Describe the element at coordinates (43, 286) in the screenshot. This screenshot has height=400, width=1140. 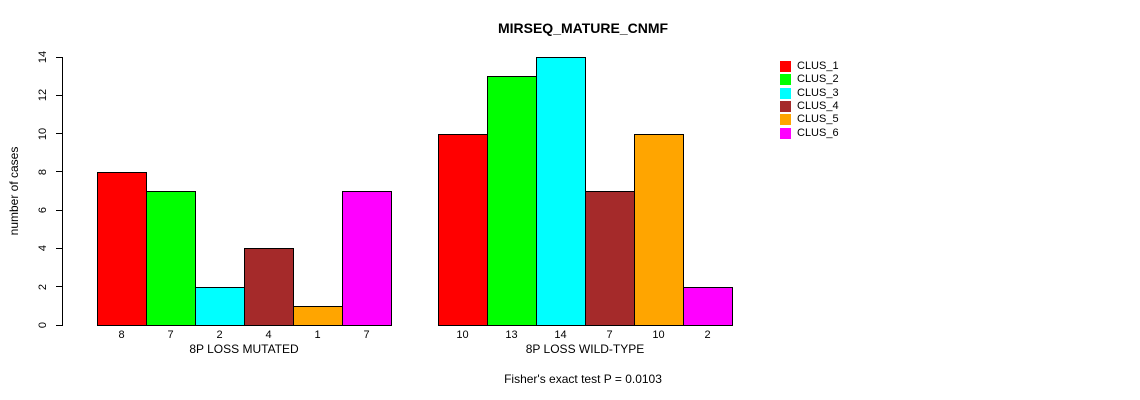
I see `y-tick-label: 2` at that location.